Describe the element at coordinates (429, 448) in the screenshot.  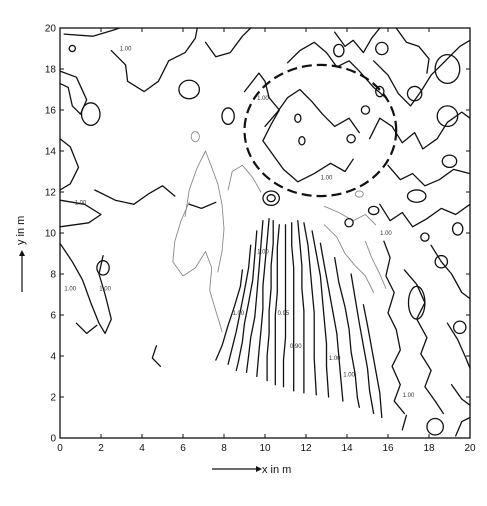
I see `x-tick-label: 18` at that location.